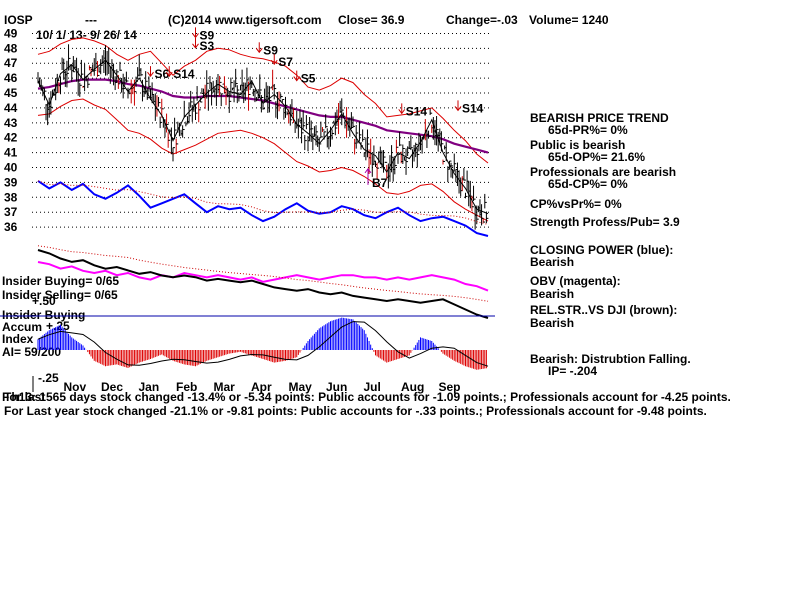  Describe the element at coordinates (11, 182) in the screenshot. I see `y-tick-label: 39` at that location.